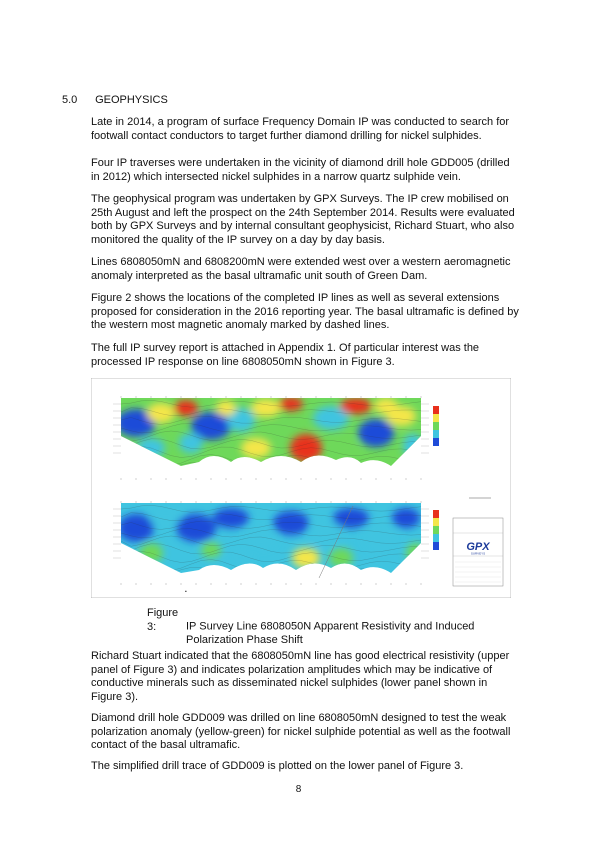 Image resolution: width=597 pixels, height=843 pixels. I want to click on polarization-panel, so click(271, 538).